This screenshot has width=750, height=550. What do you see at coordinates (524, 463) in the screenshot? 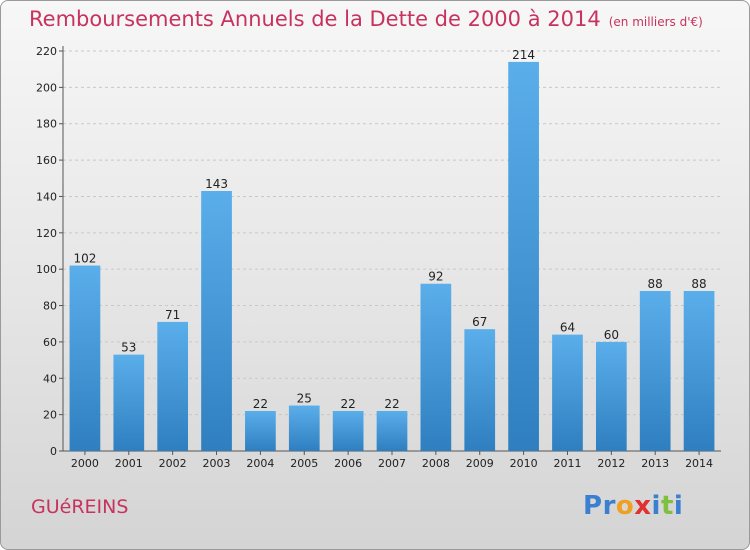
I see `x-tick-label: 2010` at bounding box center [524, 463].